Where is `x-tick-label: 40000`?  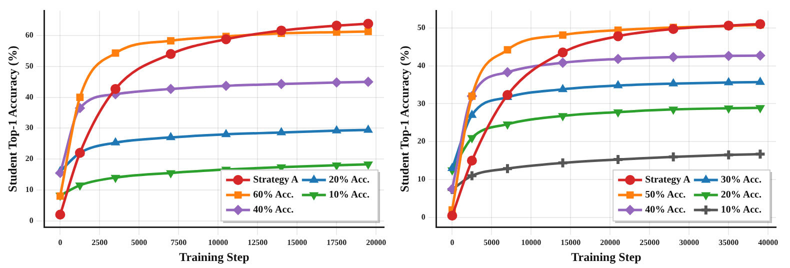
x-tick-label: 40000 is located at coordinates (768, 242).